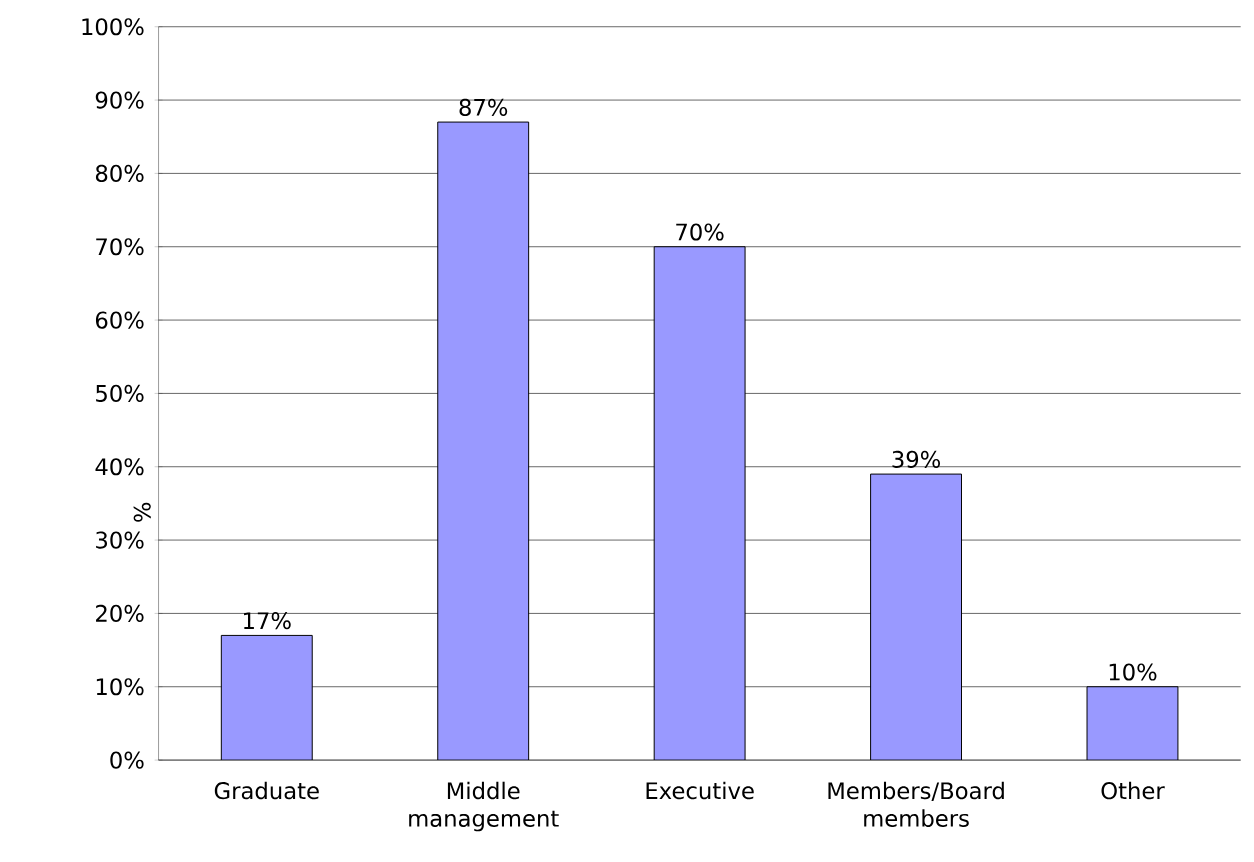 Image resolution: width=1254 pixels, height=862 pixels. I want to click on y-tick-label: 20%, so click(120, 613).